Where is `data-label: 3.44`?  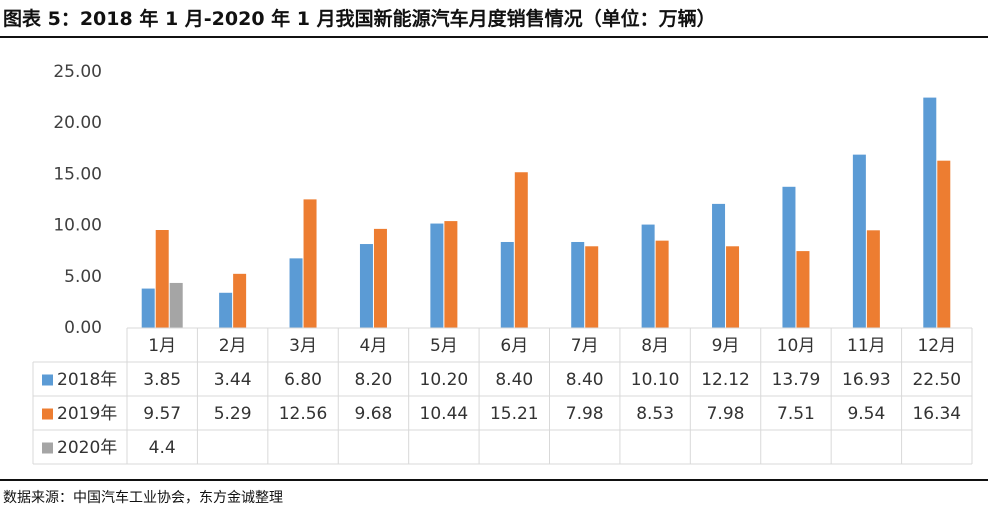 data-label: 3.44 is located at coordinates (233, 380).